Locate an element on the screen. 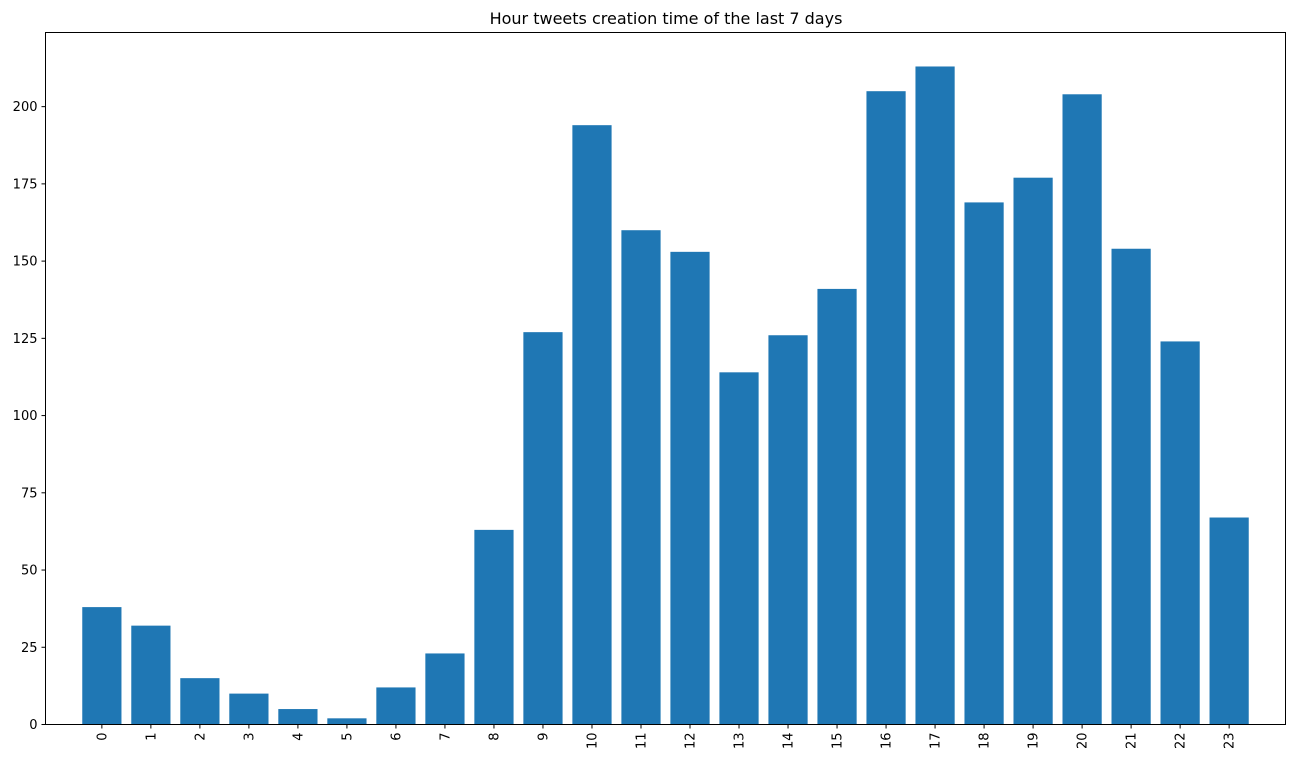  x-tick-label: 21 is located at coordinates (1132, 741).